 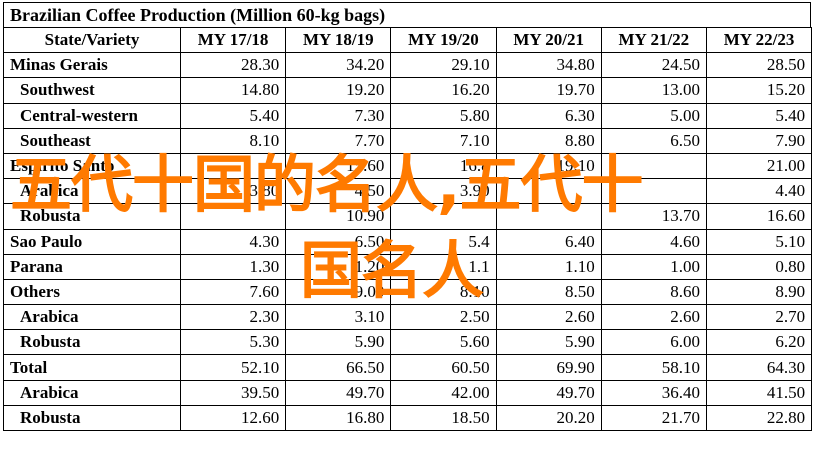 What do you see at coordinates (759, 317) in the screenshot?
I see `table-cell: 2.70` at bounding box center [759, 317].